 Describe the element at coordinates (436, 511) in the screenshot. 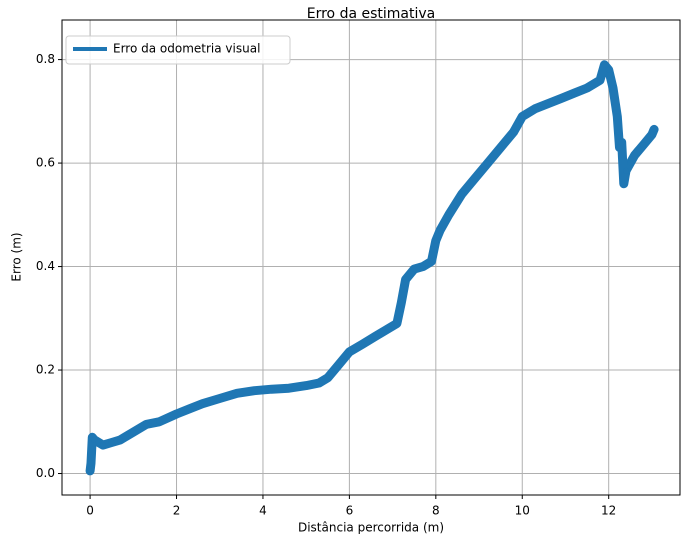

I see `x-tick-label: 8` at that location.